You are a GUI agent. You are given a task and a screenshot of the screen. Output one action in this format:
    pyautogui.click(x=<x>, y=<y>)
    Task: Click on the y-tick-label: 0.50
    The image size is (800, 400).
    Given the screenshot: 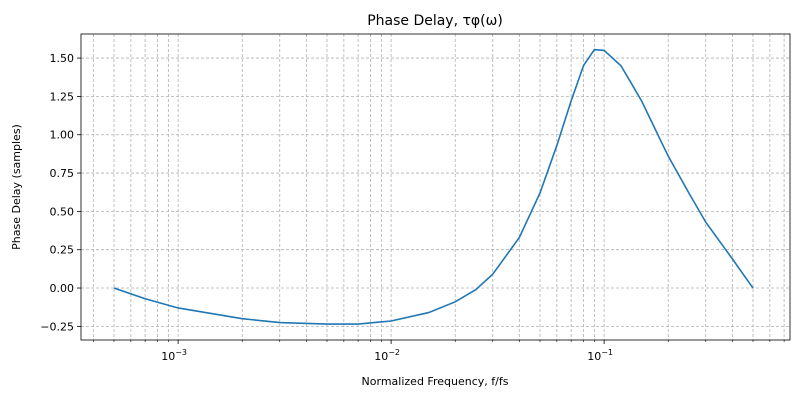 What is the action you would take?
    pyautogui.click(x=62, y=211)
    